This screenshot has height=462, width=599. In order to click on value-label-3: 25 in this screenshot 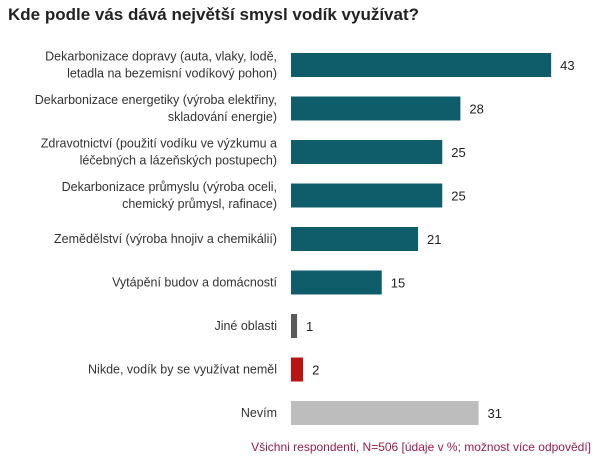, I will do `click(458, 196)`.